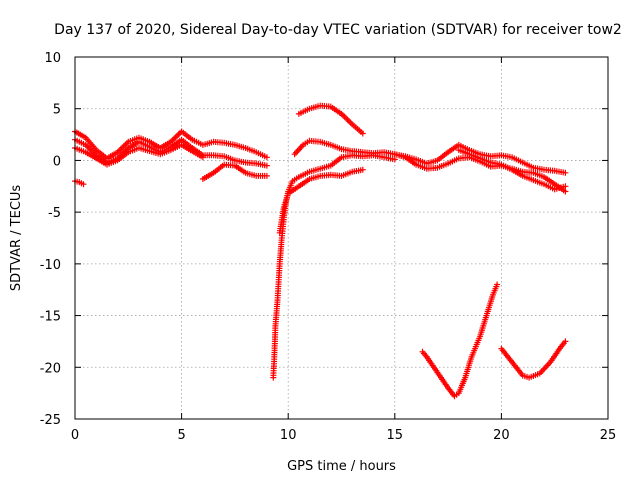  Describe the element at coordinates (341, 466) in the screenshot. I see `x-axis-label: GPS time / hours` at that location.